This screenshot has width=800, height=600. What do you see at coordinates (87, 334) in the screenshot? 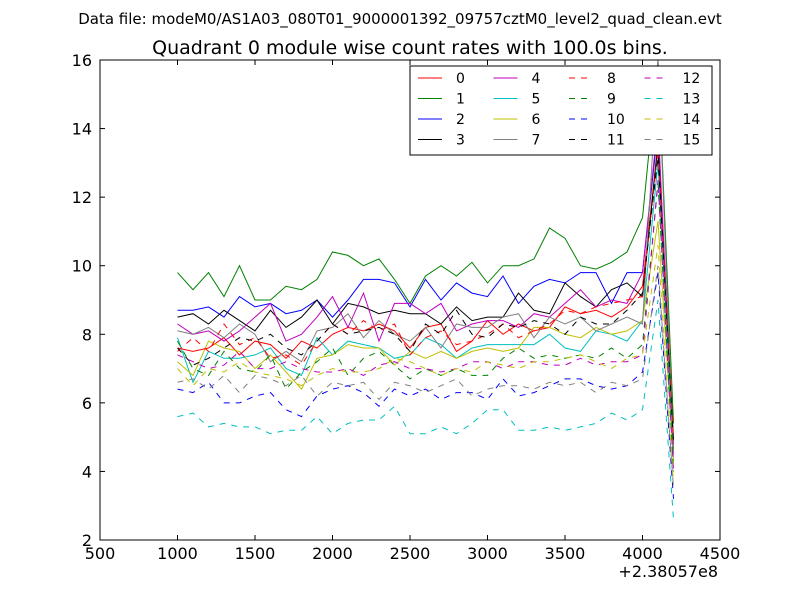
I see `y-tick-label: 8` at bounding box center [87, 334].